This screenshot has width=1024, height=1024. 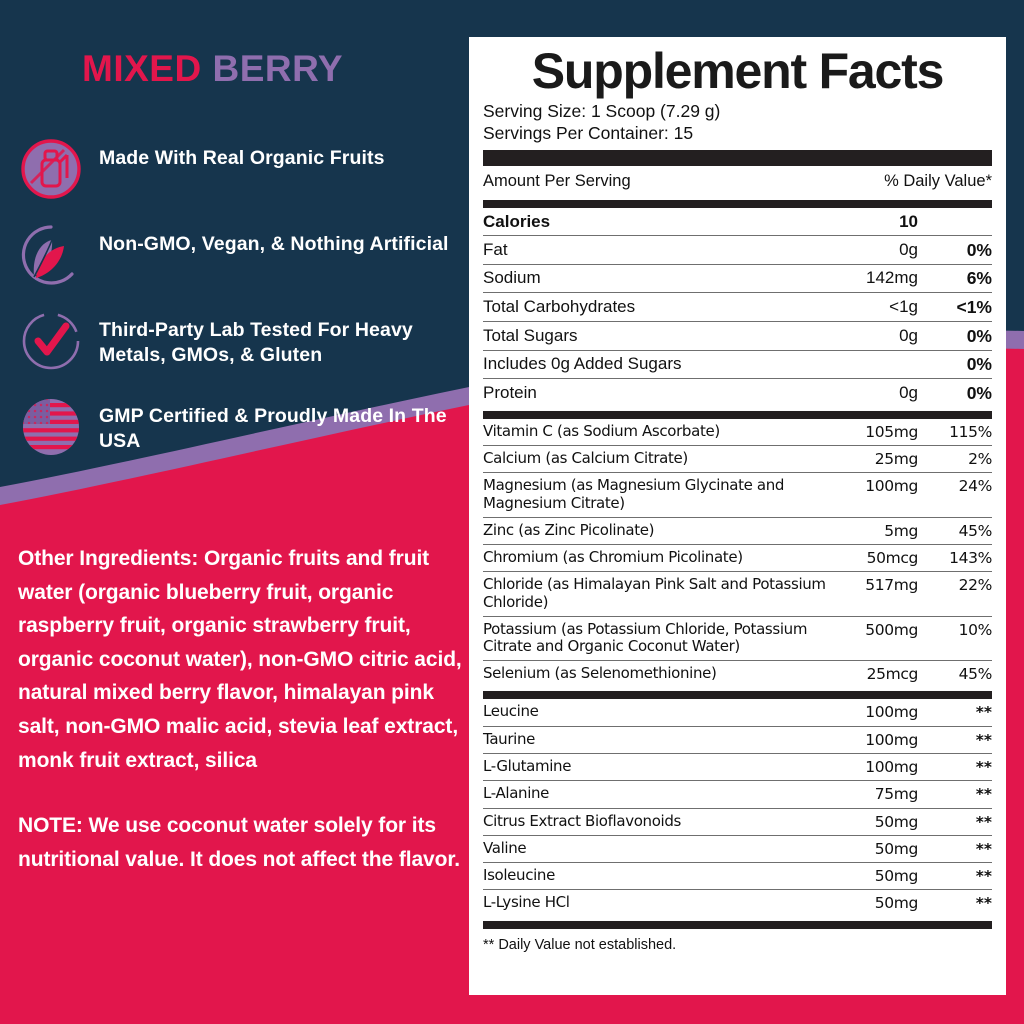 What do you see at coordinates (892, 278) in the screenshot?
I see `nutrient-amount: 142mg` at bounding box center [892, 278].